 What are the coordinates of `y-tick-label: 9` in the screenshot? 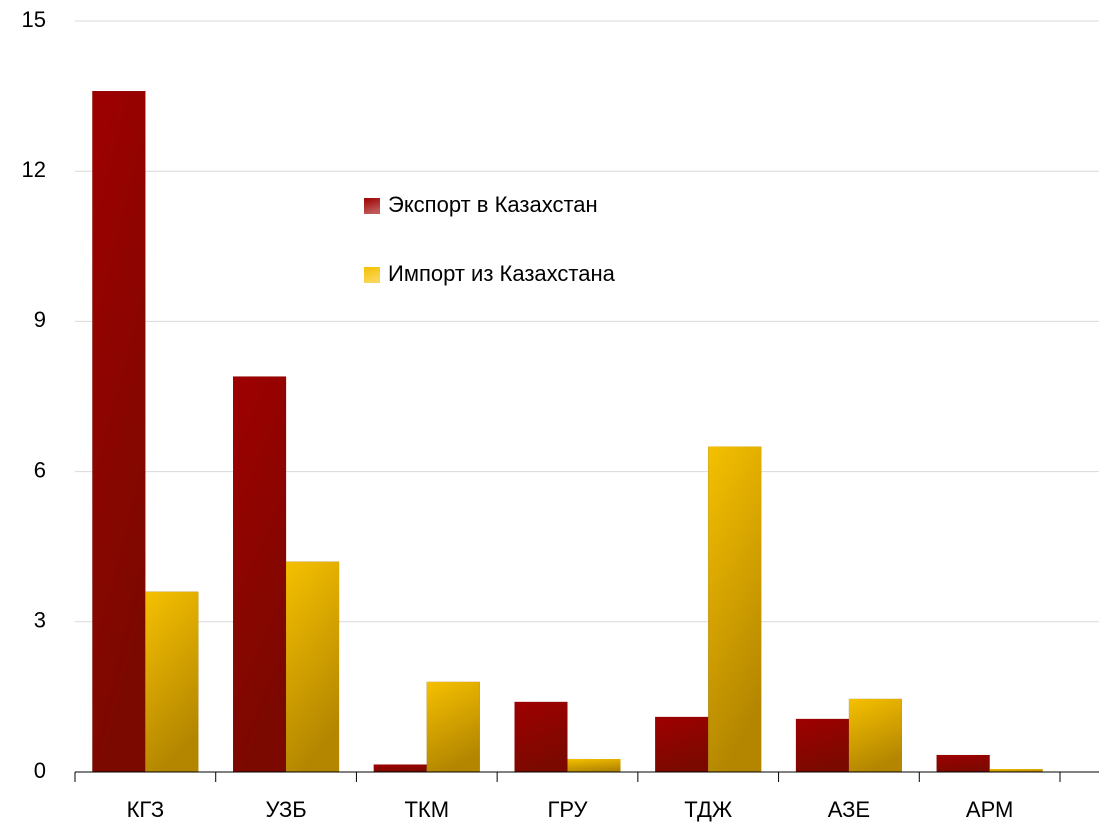 It's located at (40, 319).